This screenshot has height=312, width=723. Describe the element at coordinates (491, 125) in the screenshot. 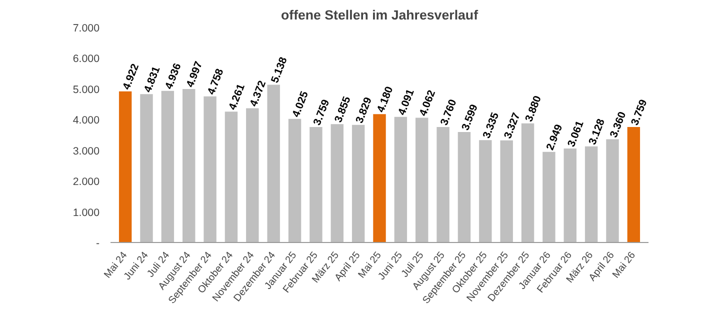

I see `data-label: 3.335` at that location.